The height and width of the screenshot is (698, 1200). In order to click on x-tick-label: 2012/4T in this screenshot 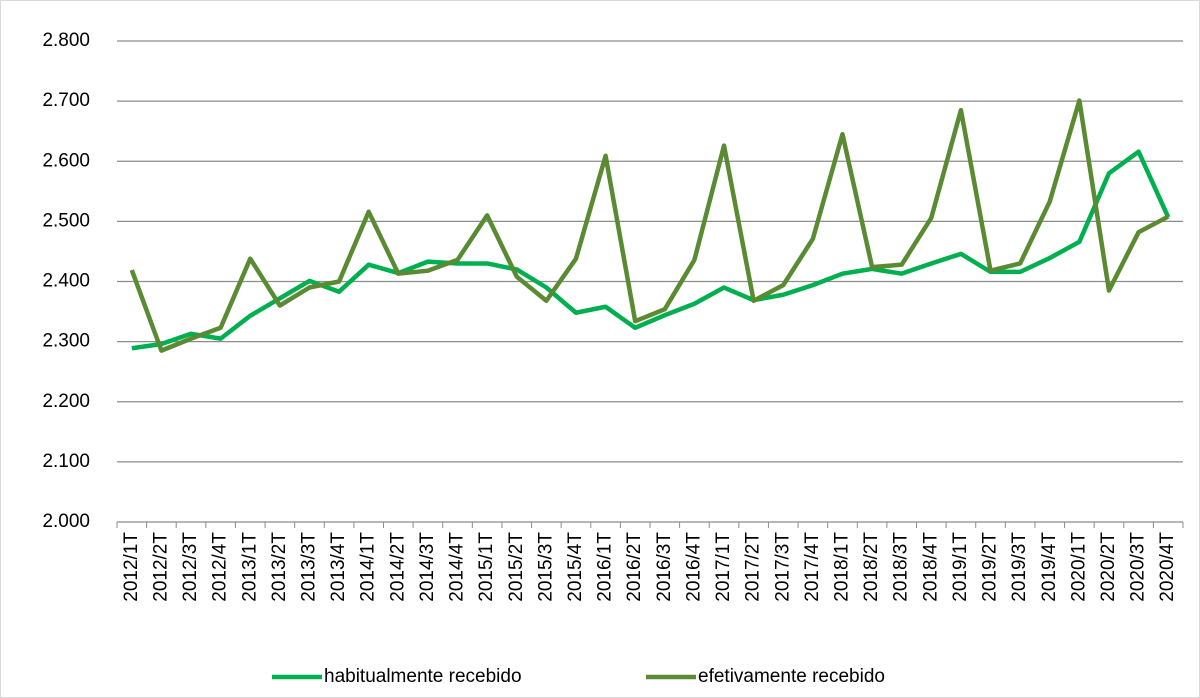, I will do `click(220, 567)`.